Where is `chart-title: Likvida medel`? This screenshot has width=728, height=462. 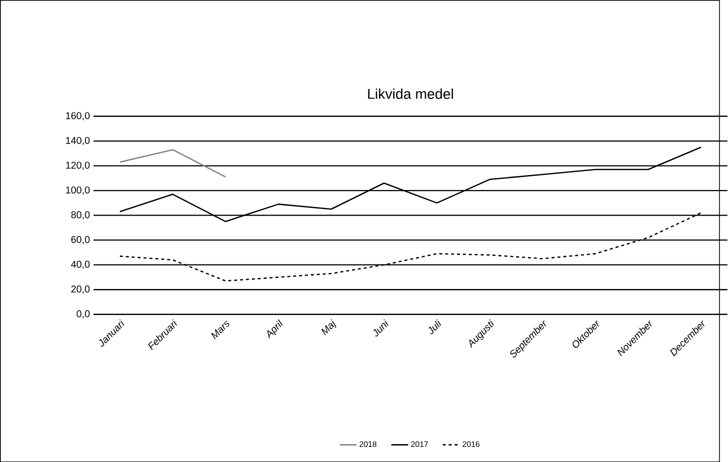
chart-title: Likvida medel is located at coordinates (410, 93).